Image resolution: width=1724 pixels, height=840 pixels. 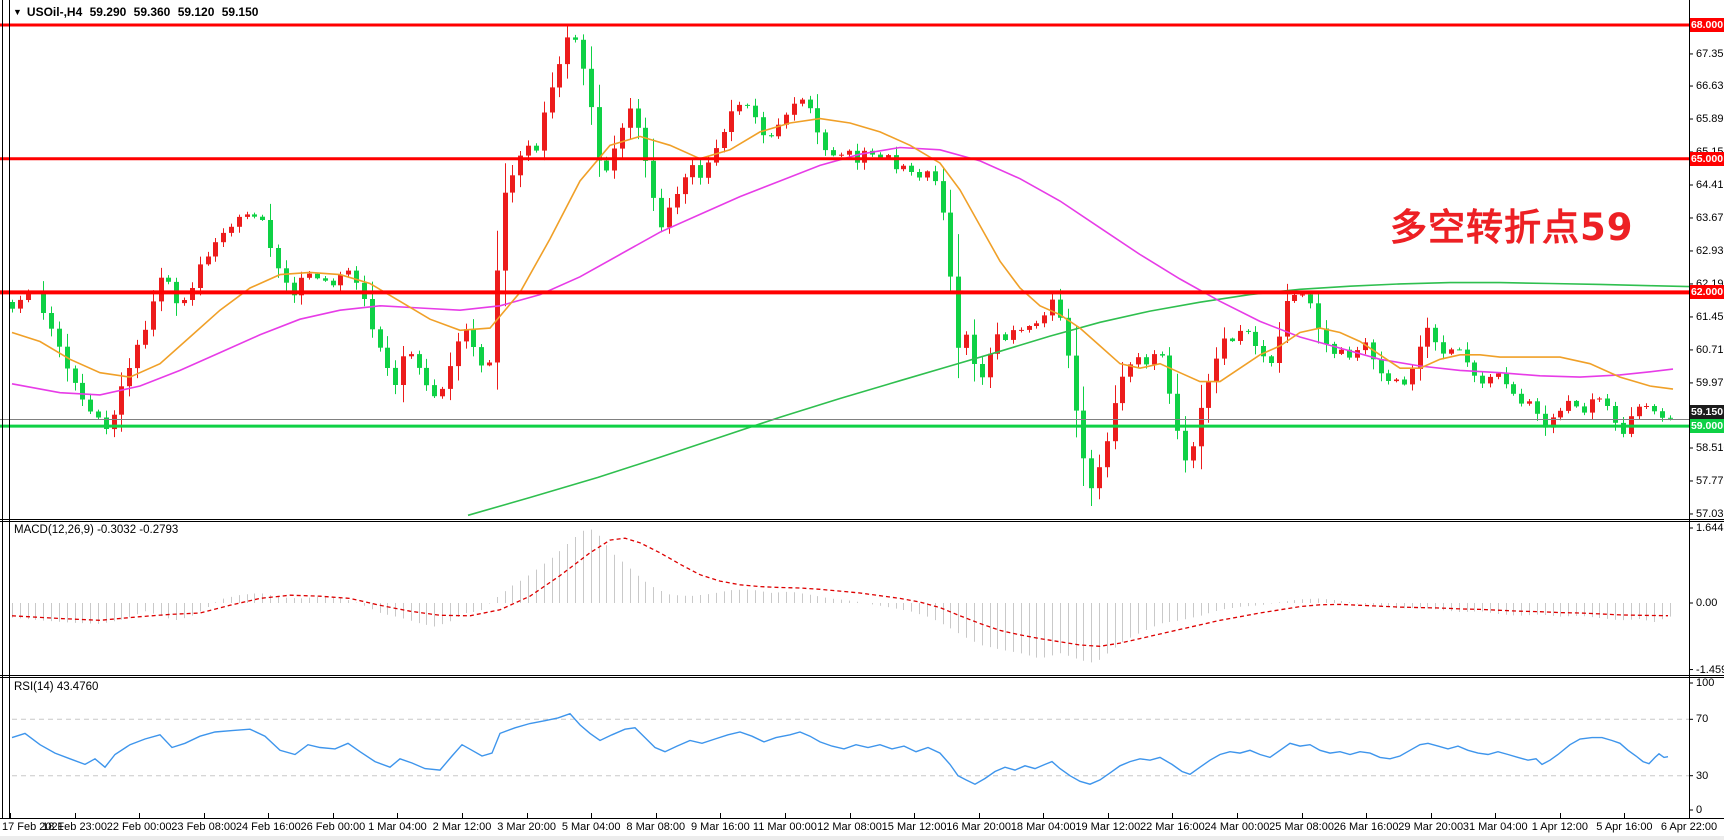 What do you see at coordinates (1702, 775) in the screenshot?
I see `rsi-tick-label: 30` at bounding box center [1702, 775].